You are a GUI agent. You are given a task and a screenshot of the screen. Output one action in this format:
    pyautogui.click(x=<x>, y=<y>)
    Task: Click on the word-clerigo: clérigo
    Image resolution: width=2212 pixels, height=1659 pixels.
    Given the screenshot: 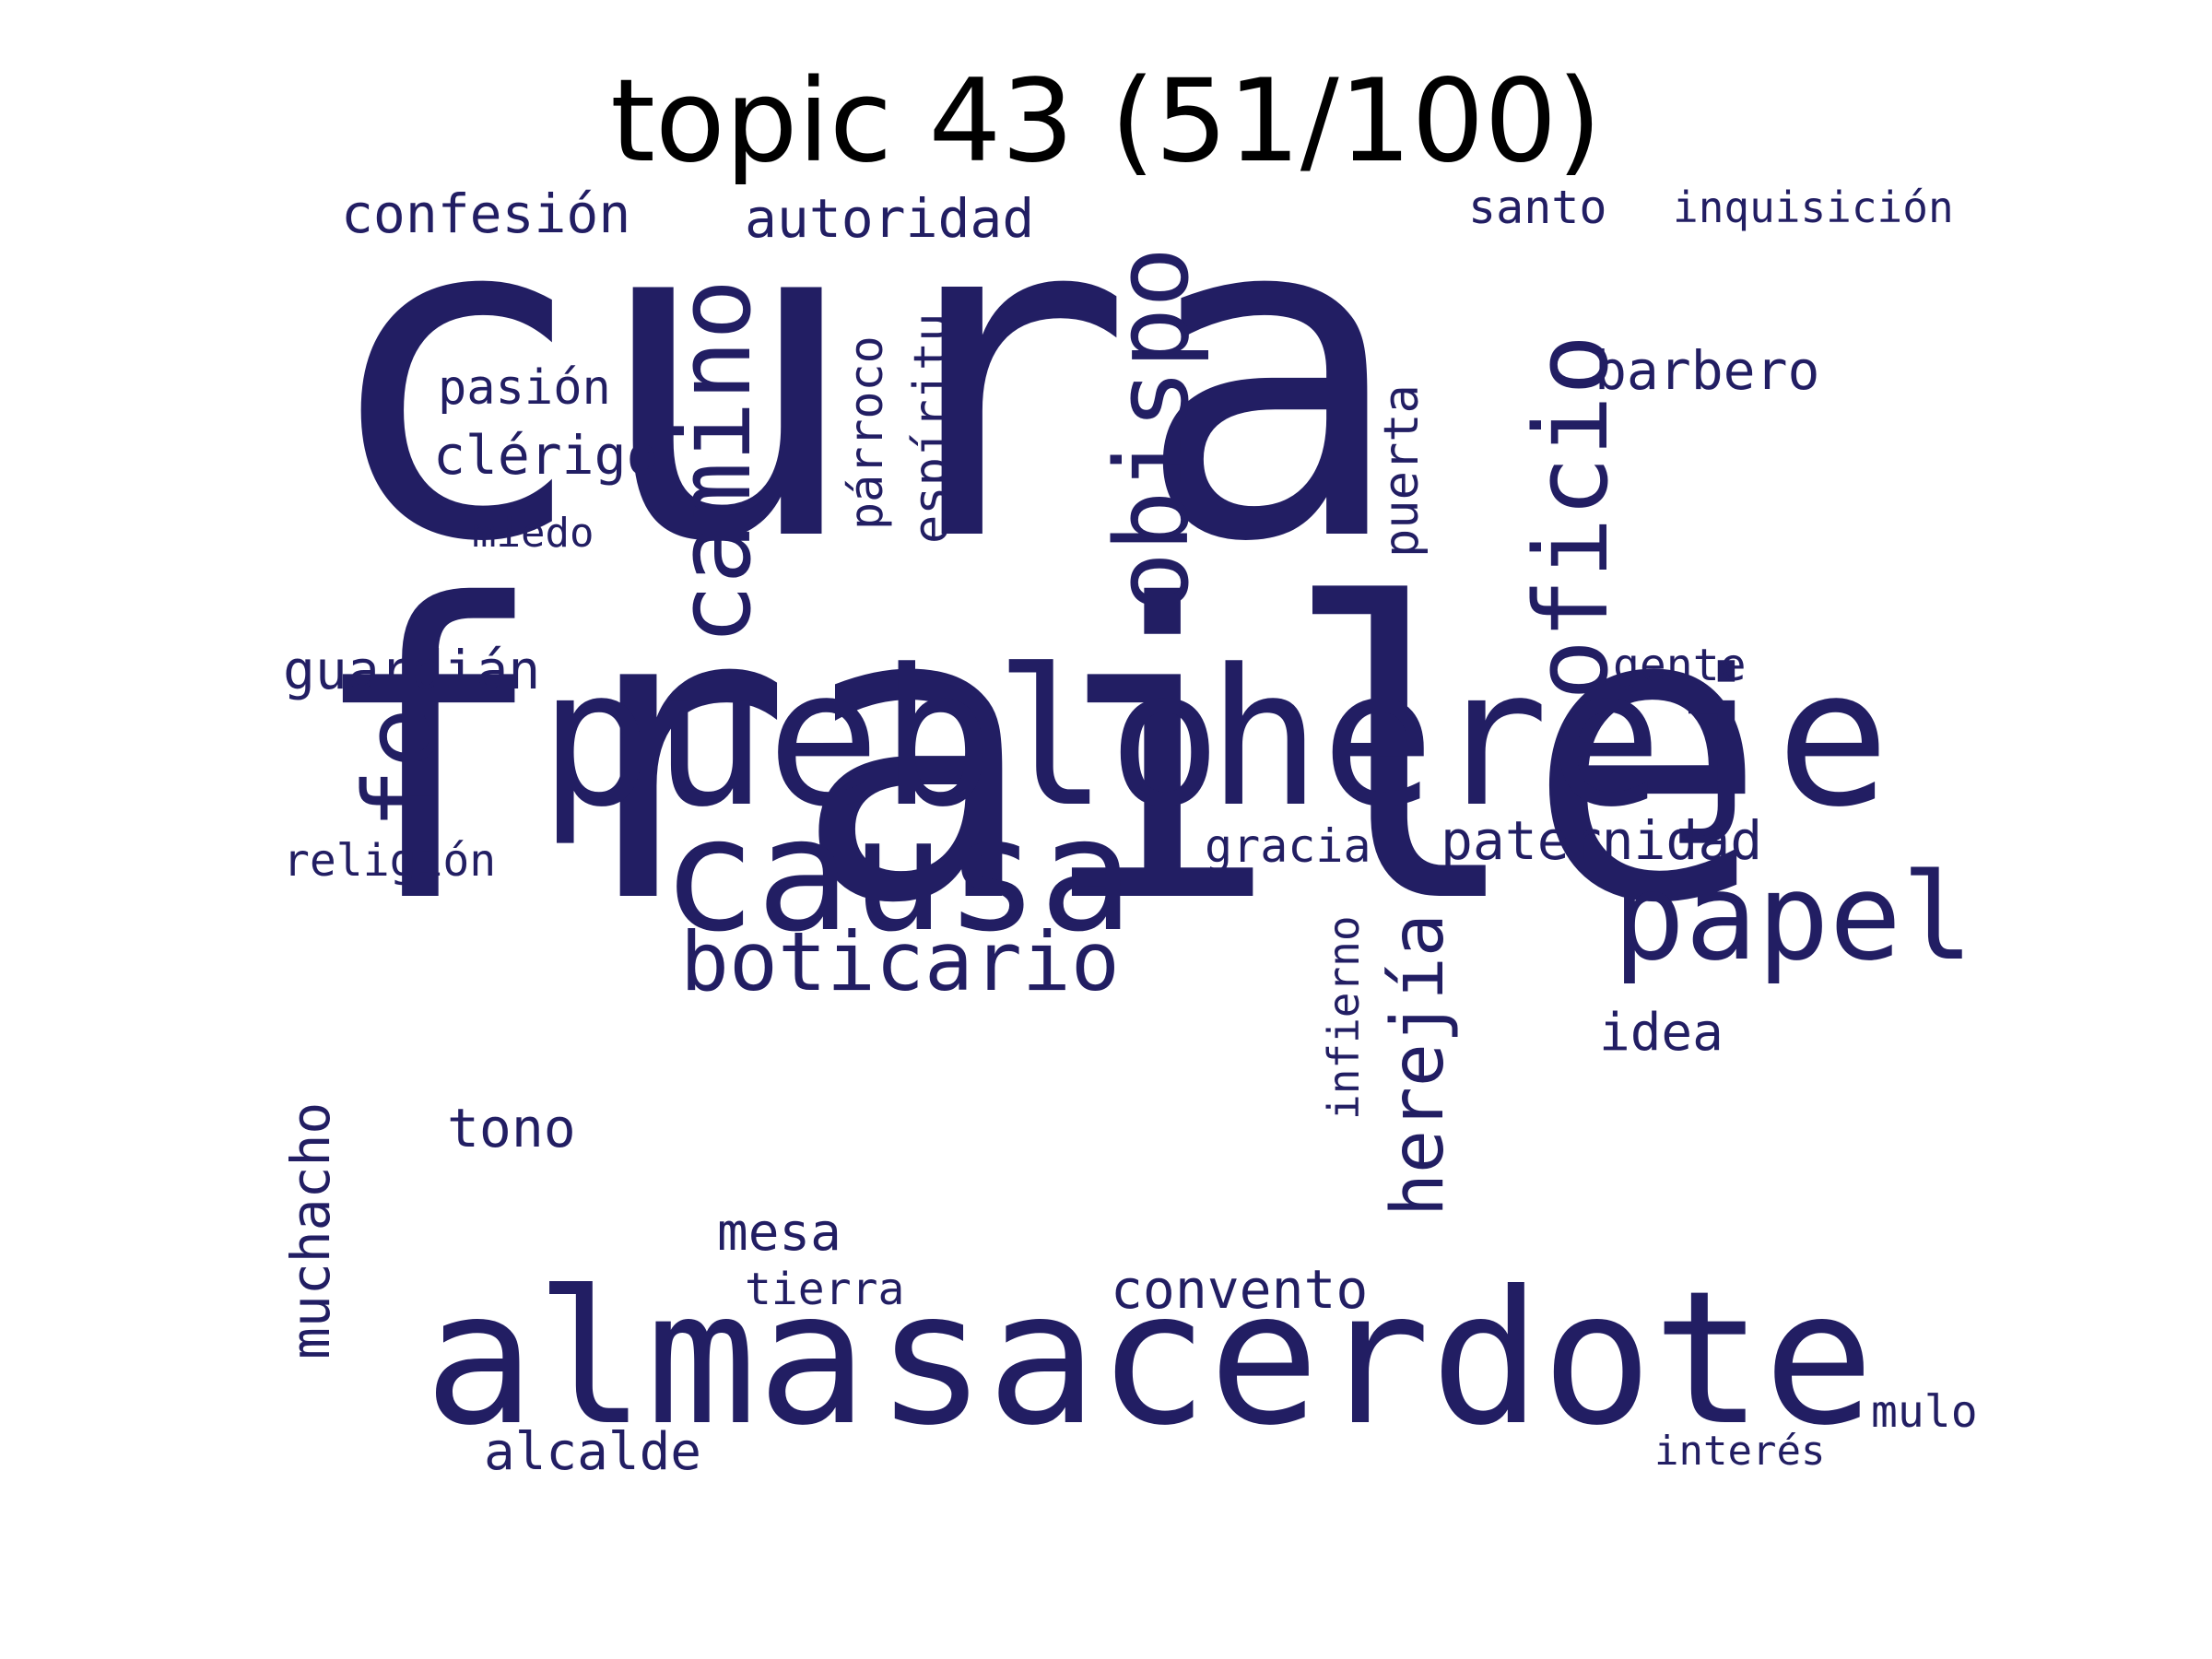 What is the action you would take?
    pyautogui.click(x=546, y=455)
    